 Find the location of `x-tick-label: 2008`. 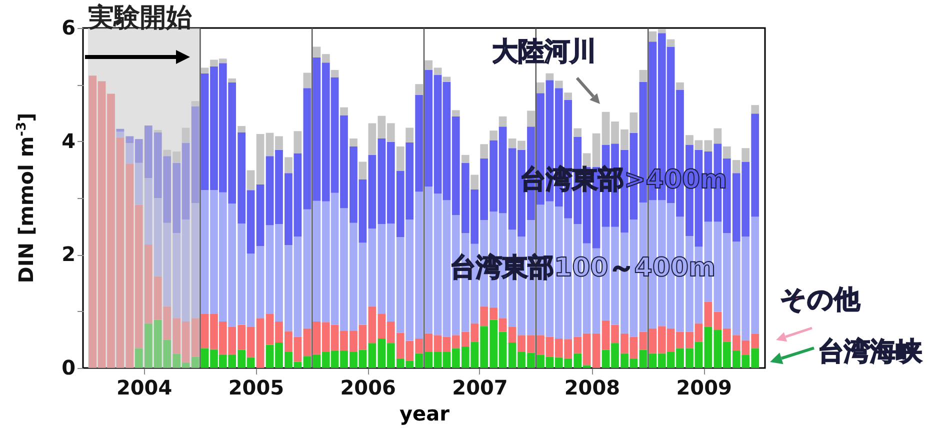

x-tick-label: 2008 is located at coordinates (592, 388).